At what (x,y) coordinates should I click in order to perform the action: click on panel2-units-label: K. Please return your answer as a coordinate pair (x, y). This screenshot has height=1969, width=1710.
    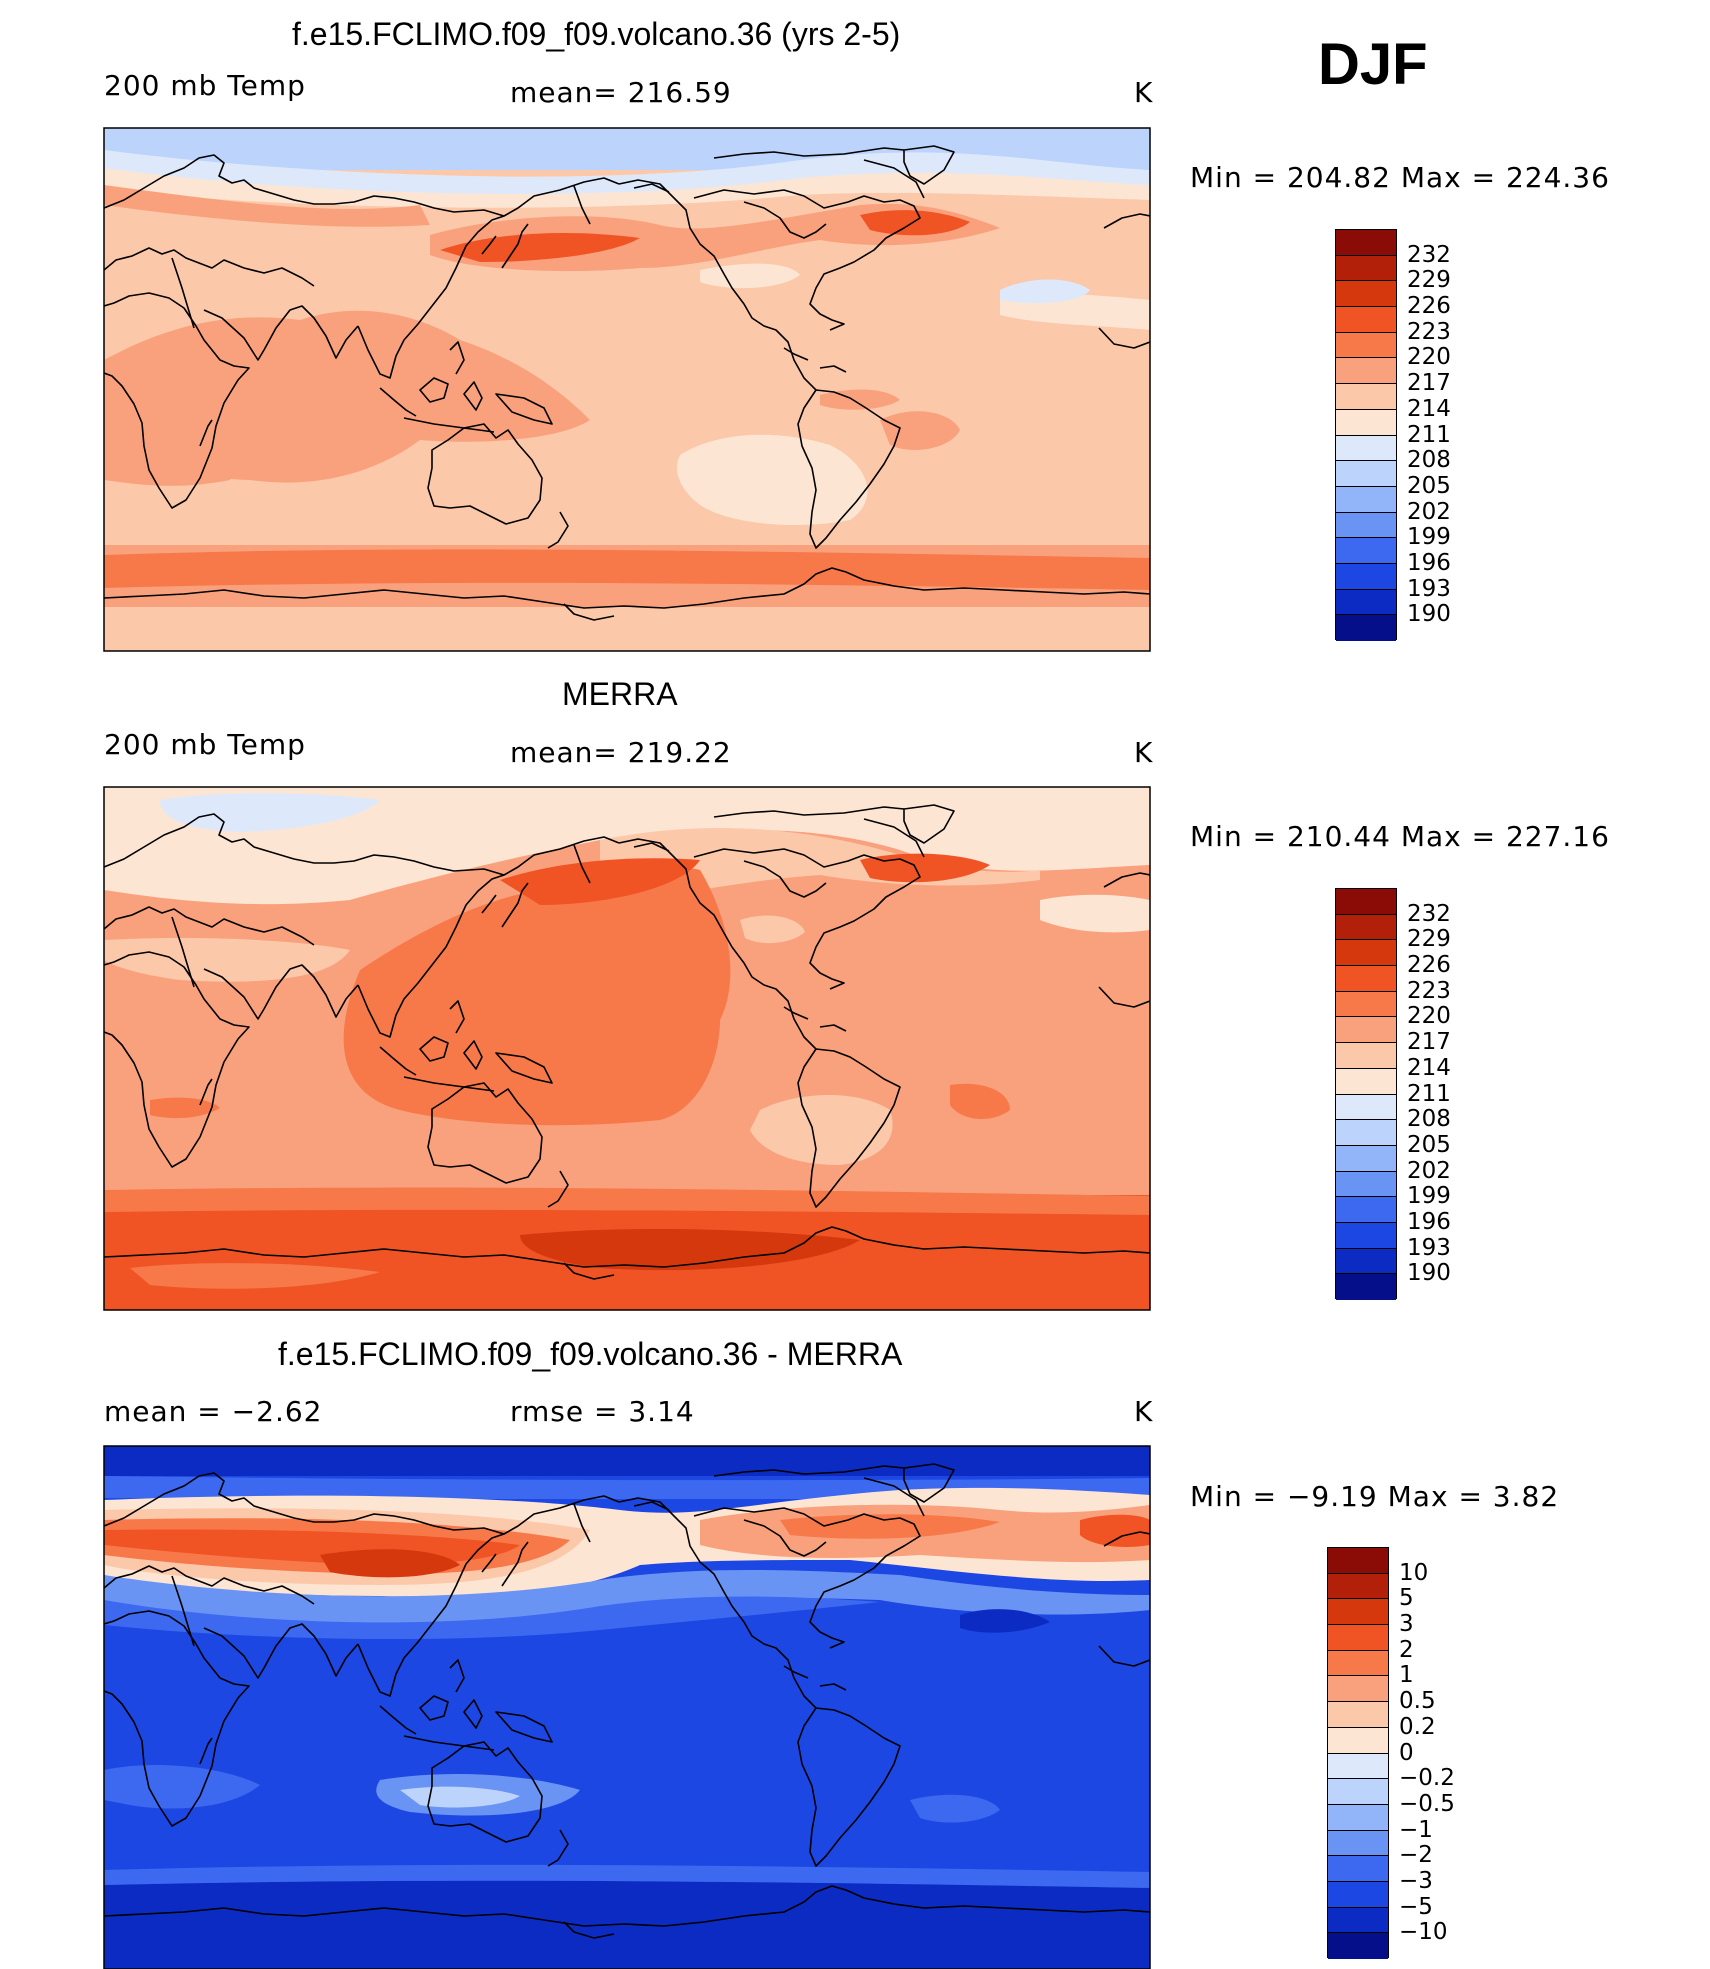
    Looking at the image, I should click on (1144, 752).